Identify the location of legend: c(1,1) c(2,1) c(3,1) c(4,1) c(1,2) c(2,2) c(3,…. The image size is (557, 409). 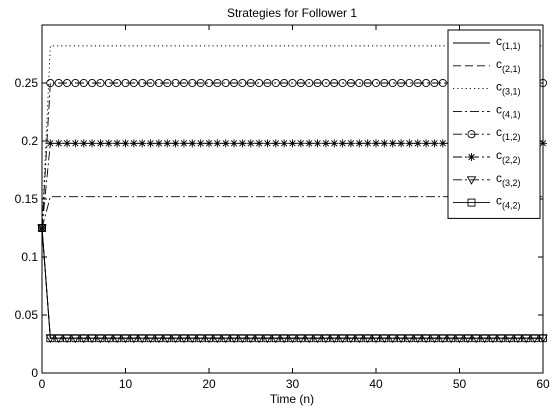
(494, 124).